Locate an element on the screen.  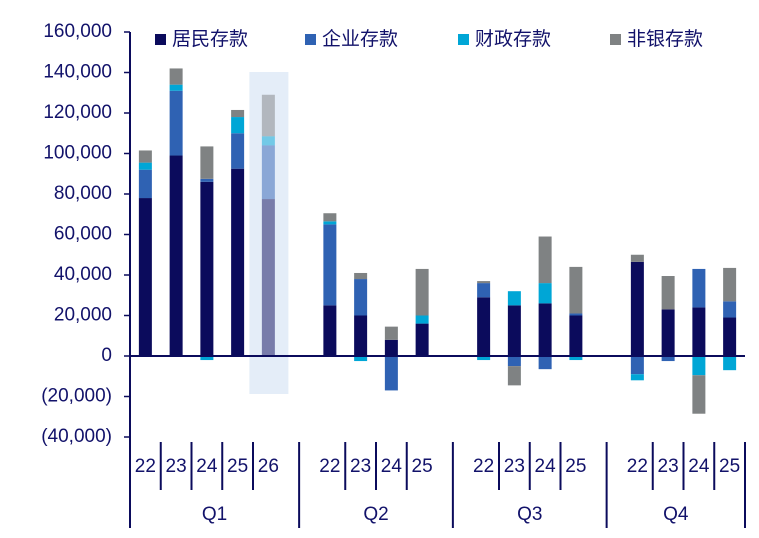
legend-label: 非银存款 is located at coordinates (665, 39).